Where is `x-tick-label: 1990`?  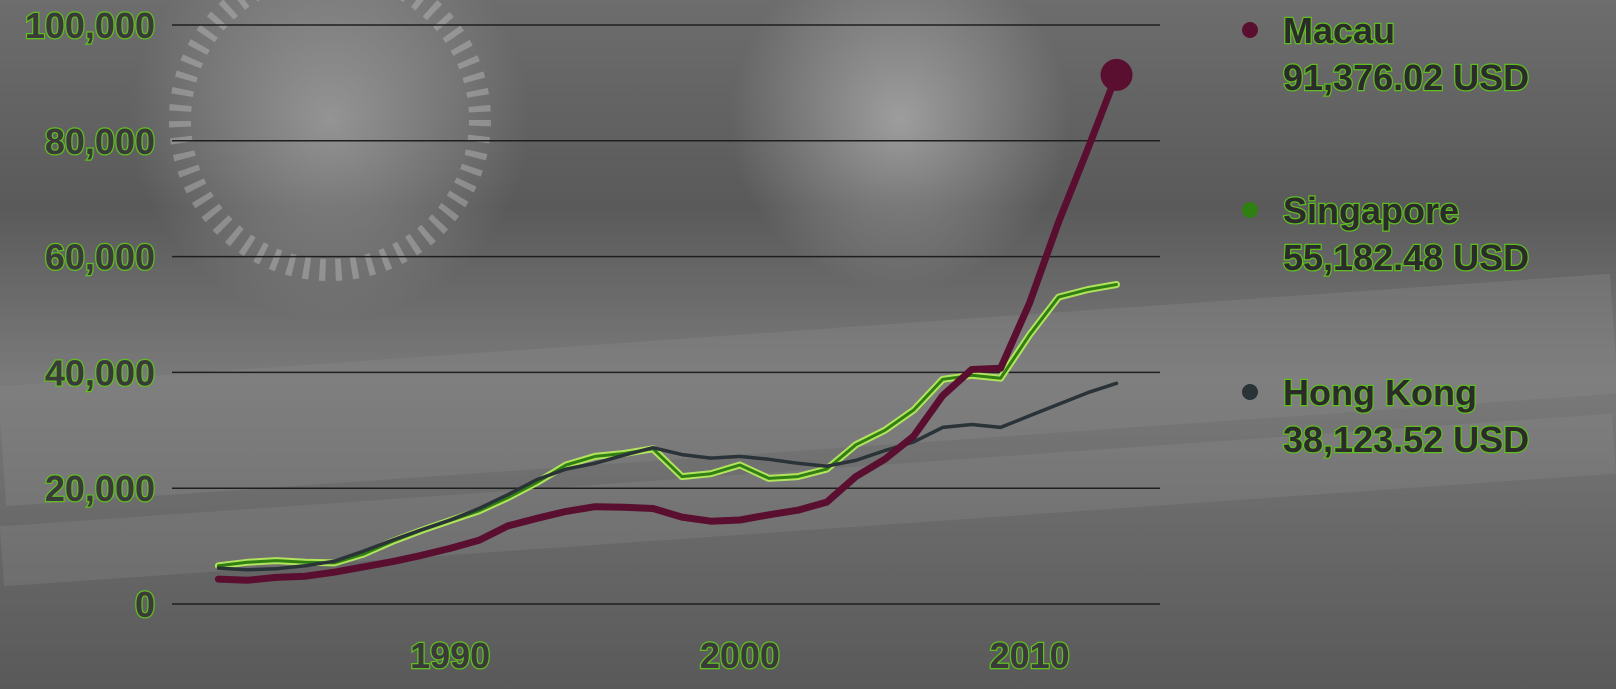 x-tick-label: 1990 is located at coordinates (450, 655).